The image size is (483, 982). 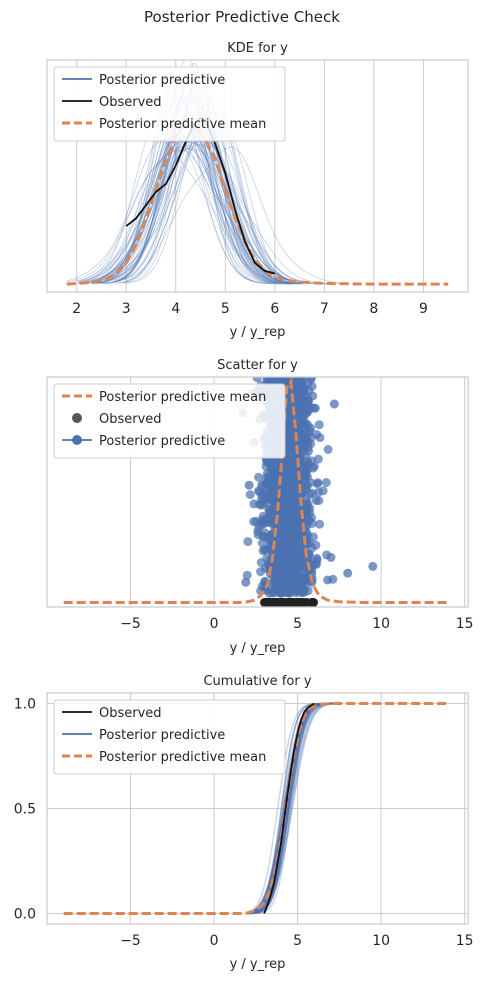 I want to click on y-tick-label: 0.0, so click(x=25, y=915).